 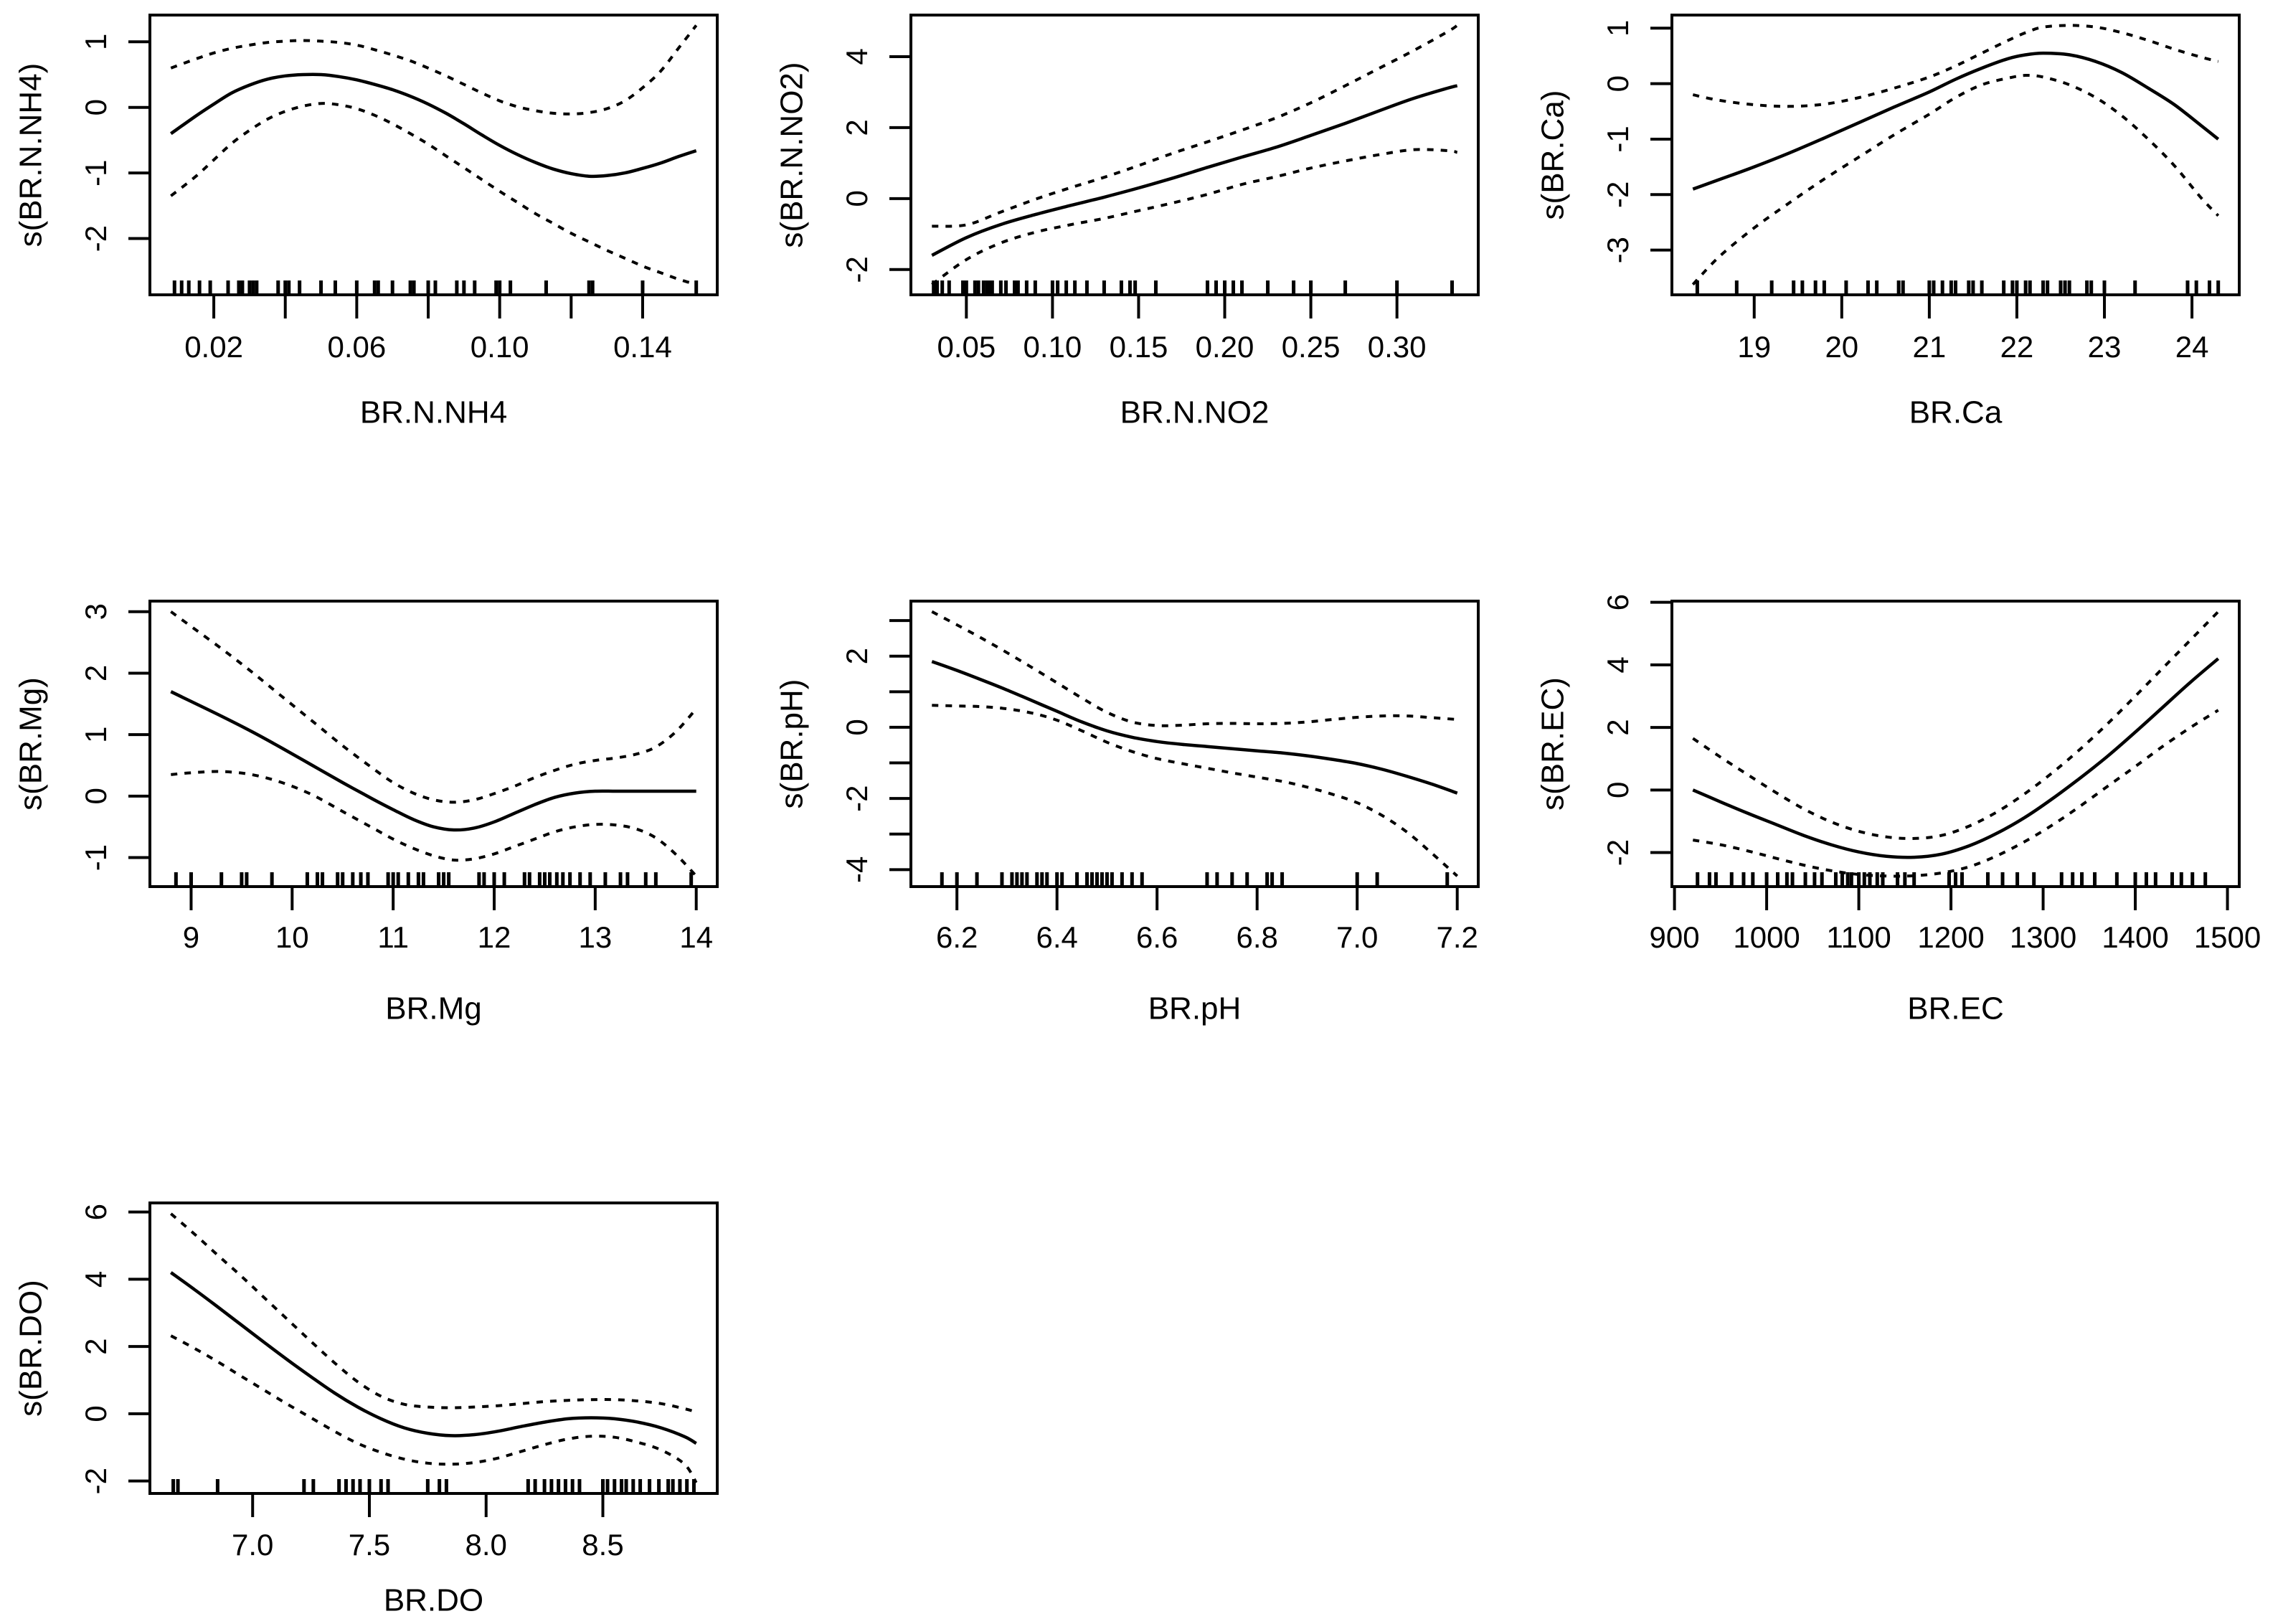 What do you see at coordinates (1675, 937) in the screenshot?
I see `x-tick-label: 900` at bounding box center [1675, 937].